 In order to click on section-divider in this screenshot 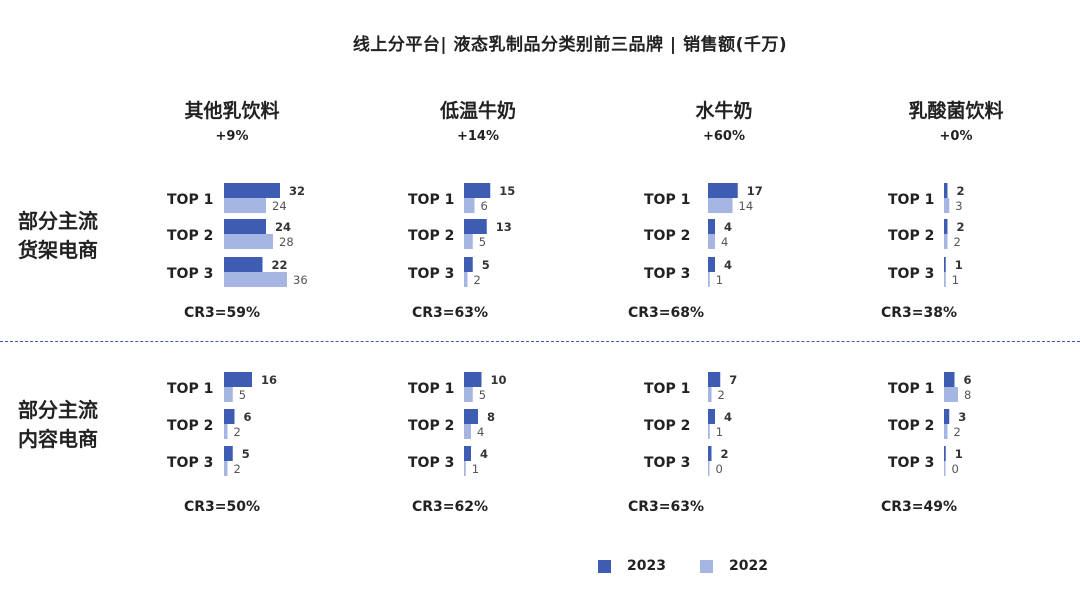, I will do `click(540, 341)`.